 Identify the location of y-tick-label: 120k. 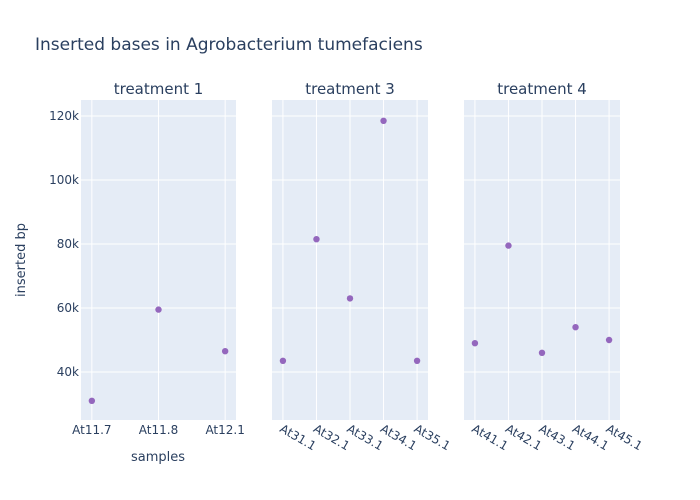
(64, 116).